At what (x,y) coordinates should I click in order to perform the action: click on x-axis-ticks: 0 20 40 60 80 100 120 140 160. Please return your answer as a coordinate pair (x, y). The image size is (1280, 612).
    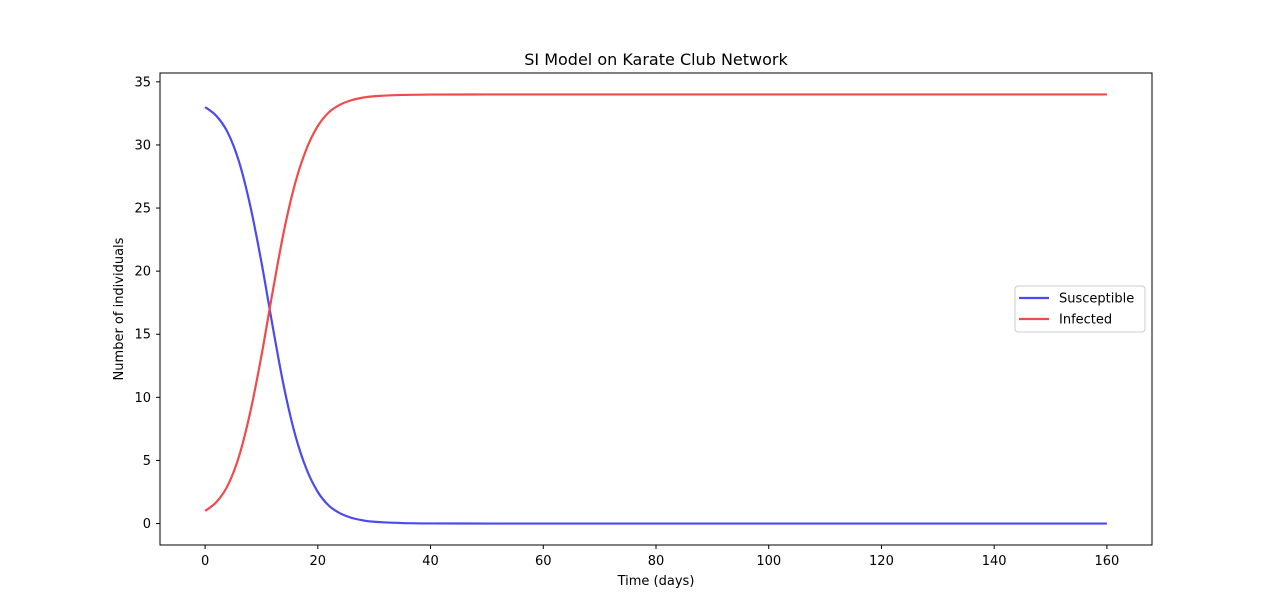
    Looking at the image, I should click on (660, 557).